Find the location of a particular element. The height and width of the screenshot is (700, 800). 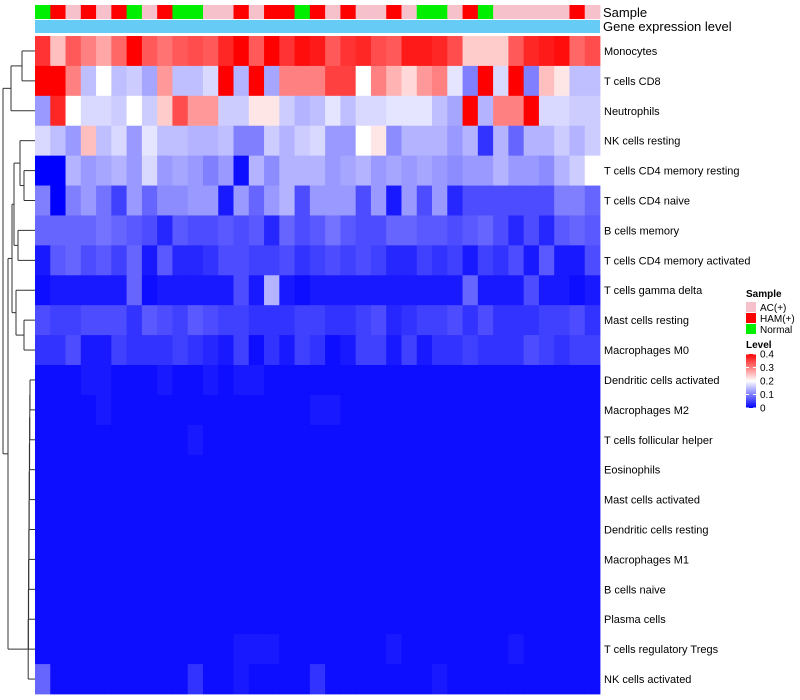

row-label: T cells CD4 memory activated is located at coordinates (677, 261).